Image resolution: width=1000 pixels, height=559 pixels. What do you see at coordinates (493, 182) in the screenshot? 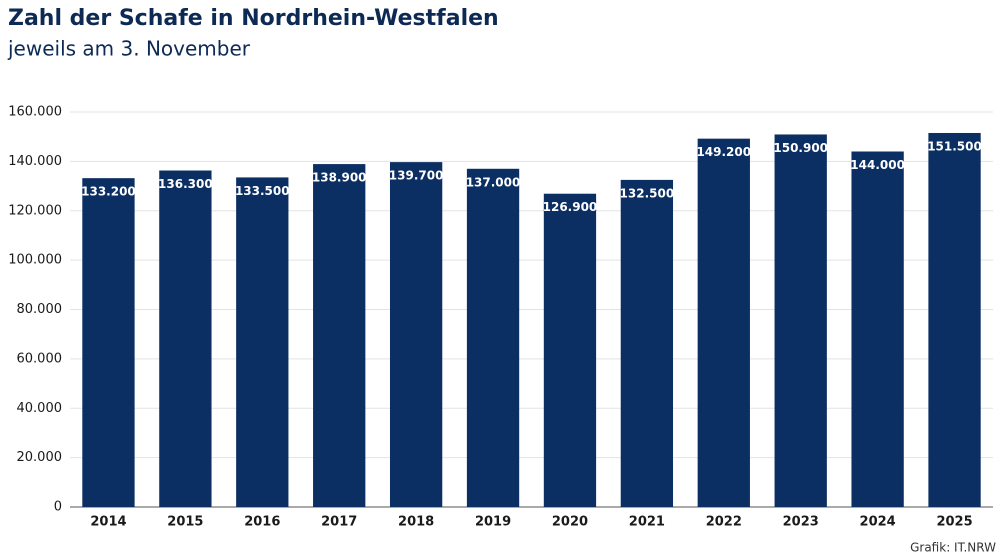
I see `value-label: 137.000` at bounding box center [493, 182].